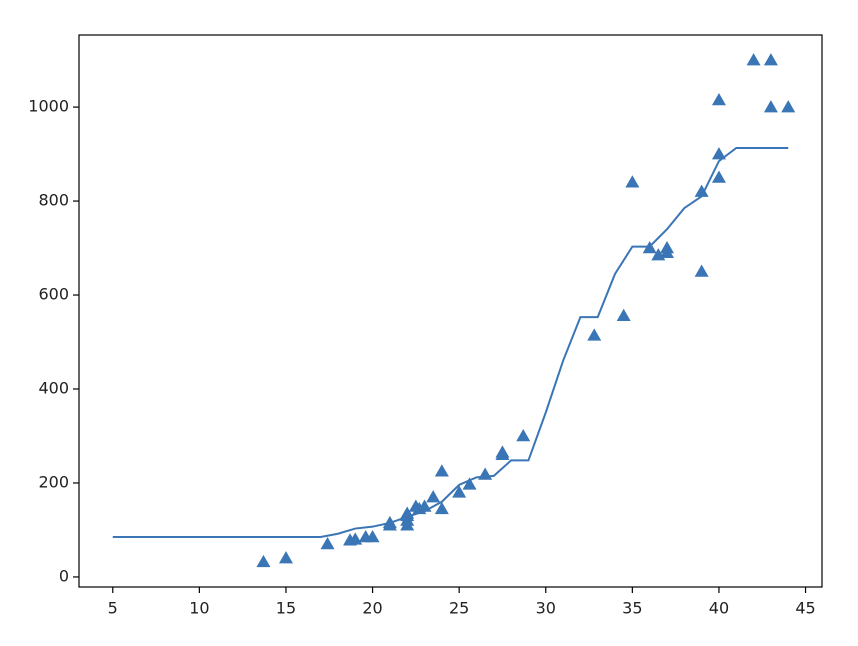  I want to click on y-tick-label: 800, so click(53, 200).